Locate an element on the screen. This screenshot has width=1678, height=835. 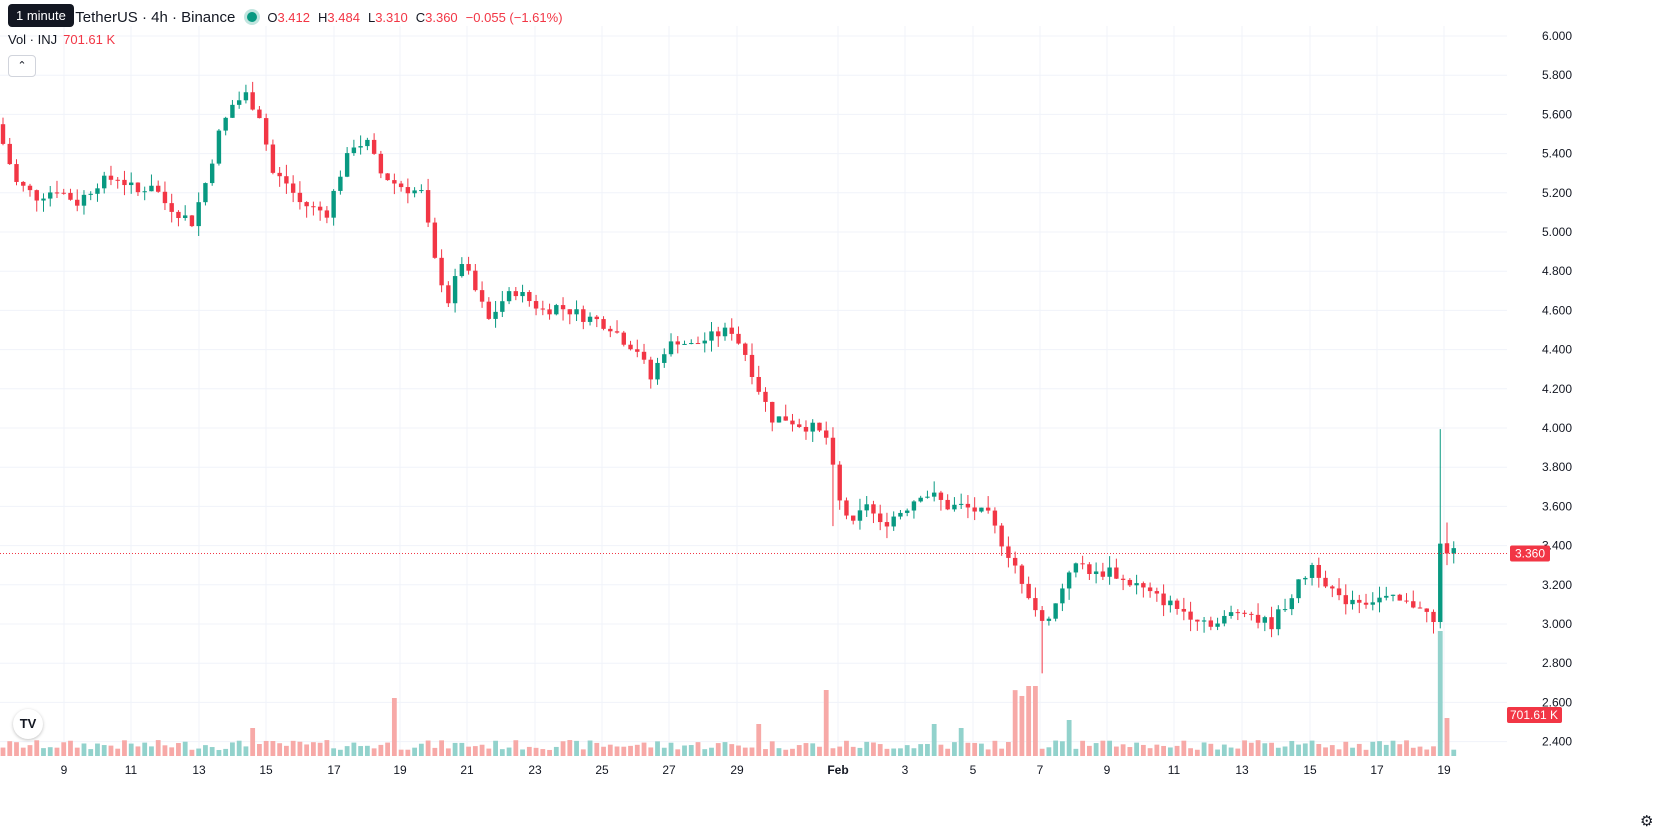
x-tick-label: 21 is located at coordinates (467, 770).